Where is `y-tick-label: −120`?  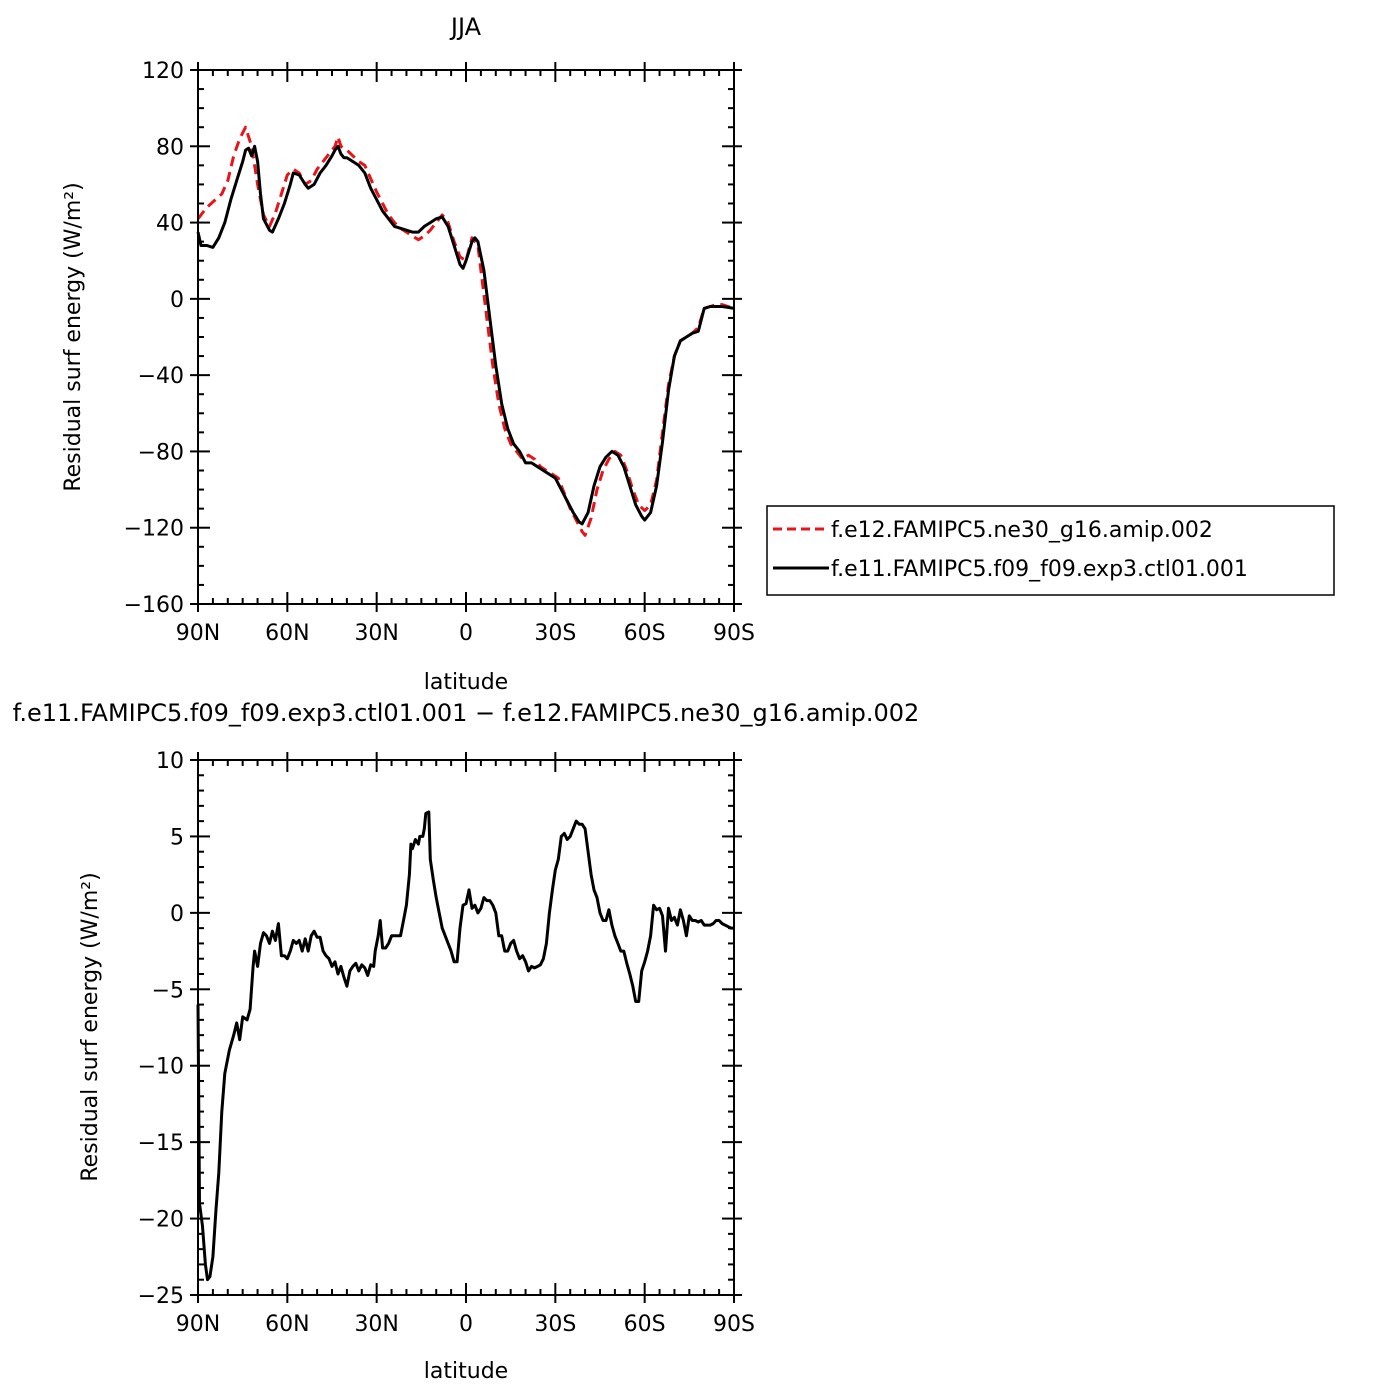 y-tick-label: −120 is located at coordinates (154, 529).